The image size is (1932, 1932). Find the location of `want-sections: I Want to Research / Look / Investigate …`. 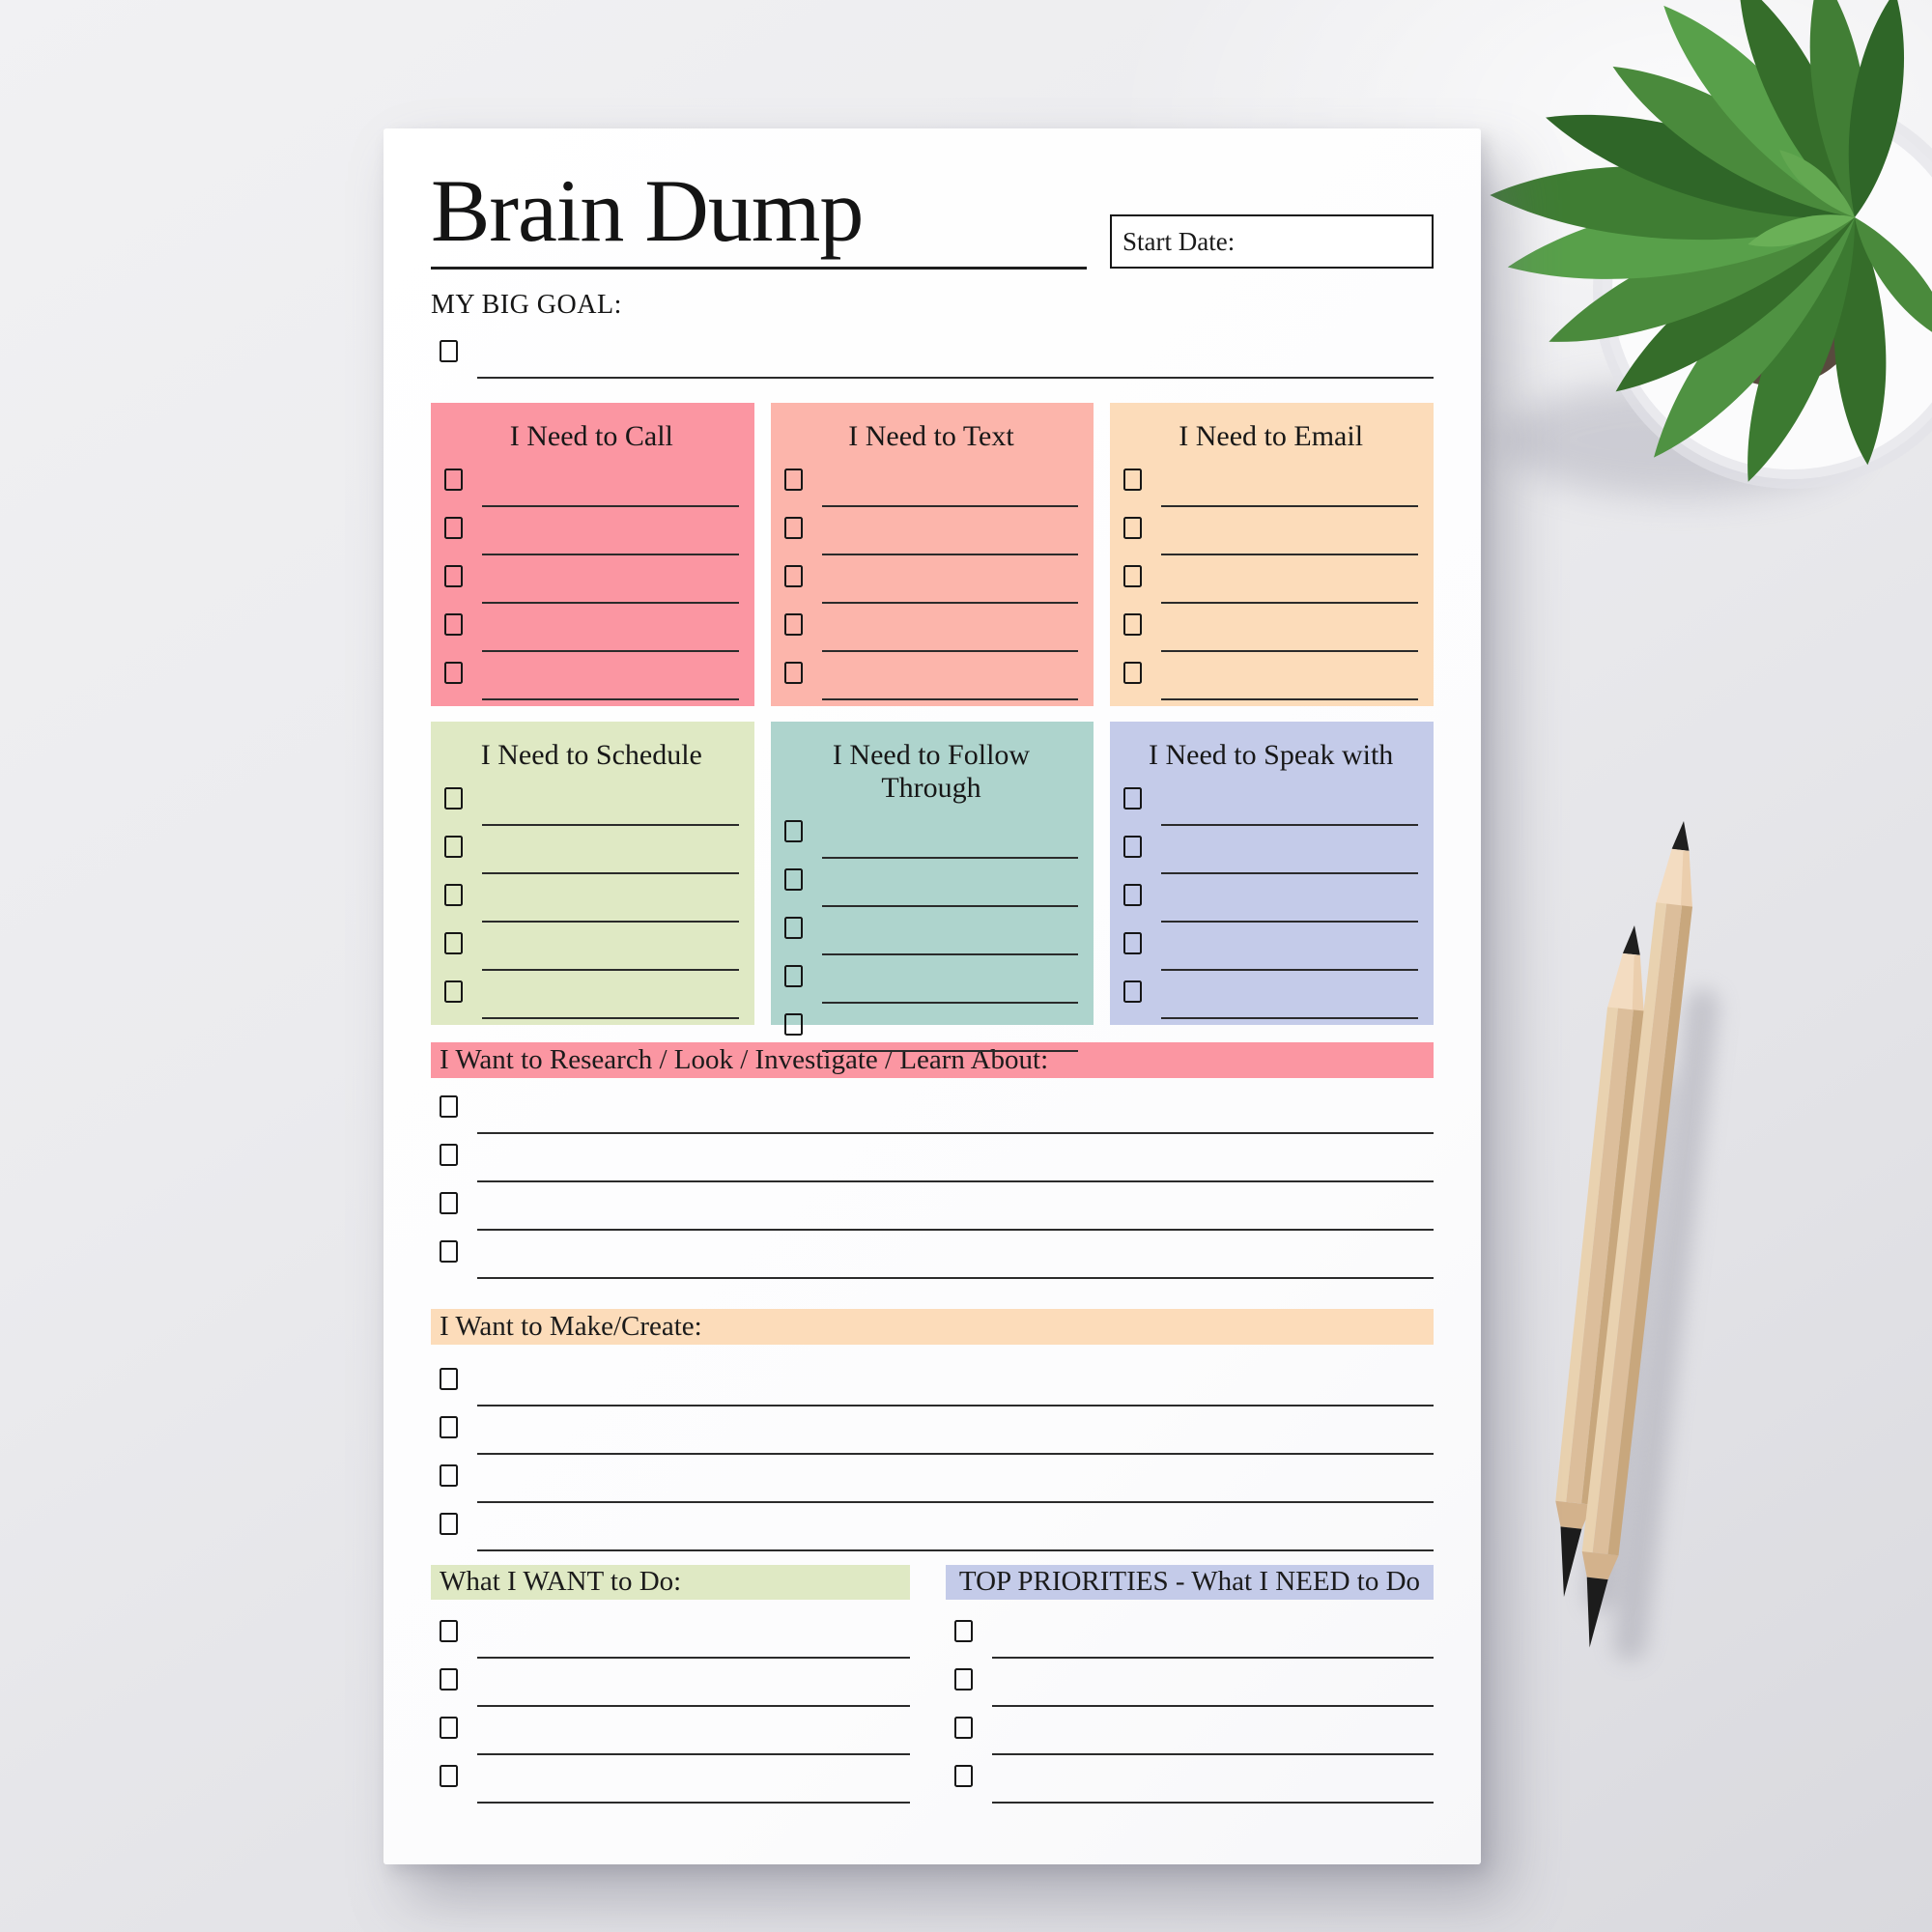

want-sections: I Want to Research / Look / Investigate … is located at coordinates (932, 1296).